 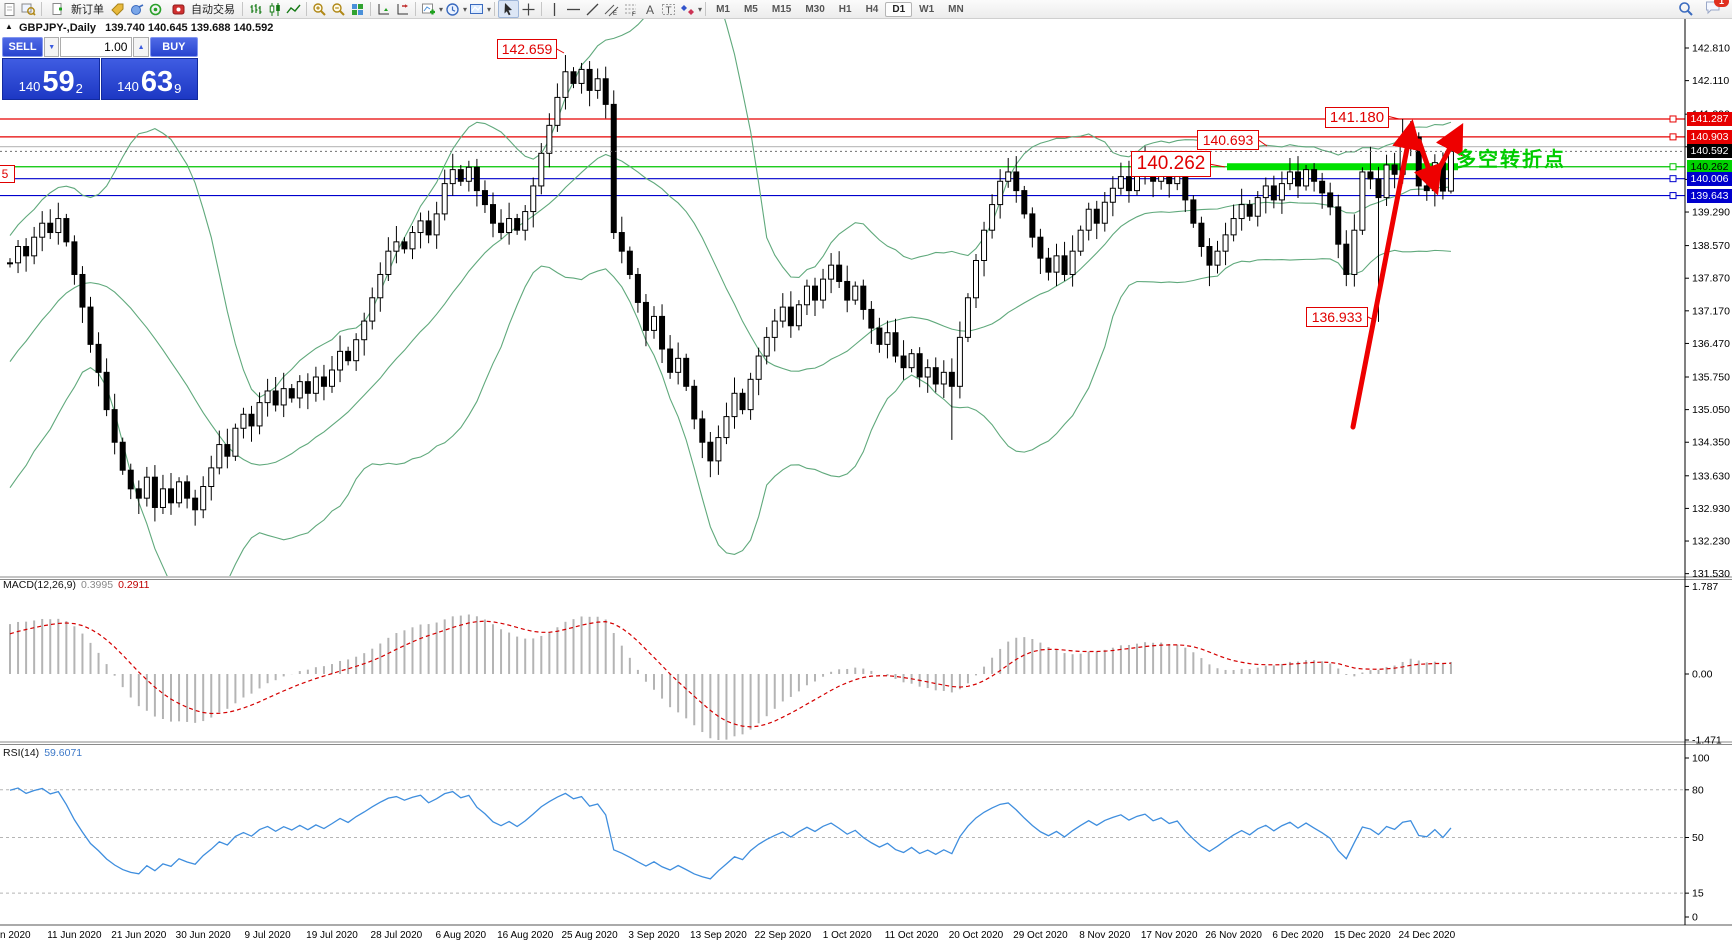 What do you see at coordinates (274, 9) in the screenshot?
I see `candlestick-icon` at bounding box center [274, 9].